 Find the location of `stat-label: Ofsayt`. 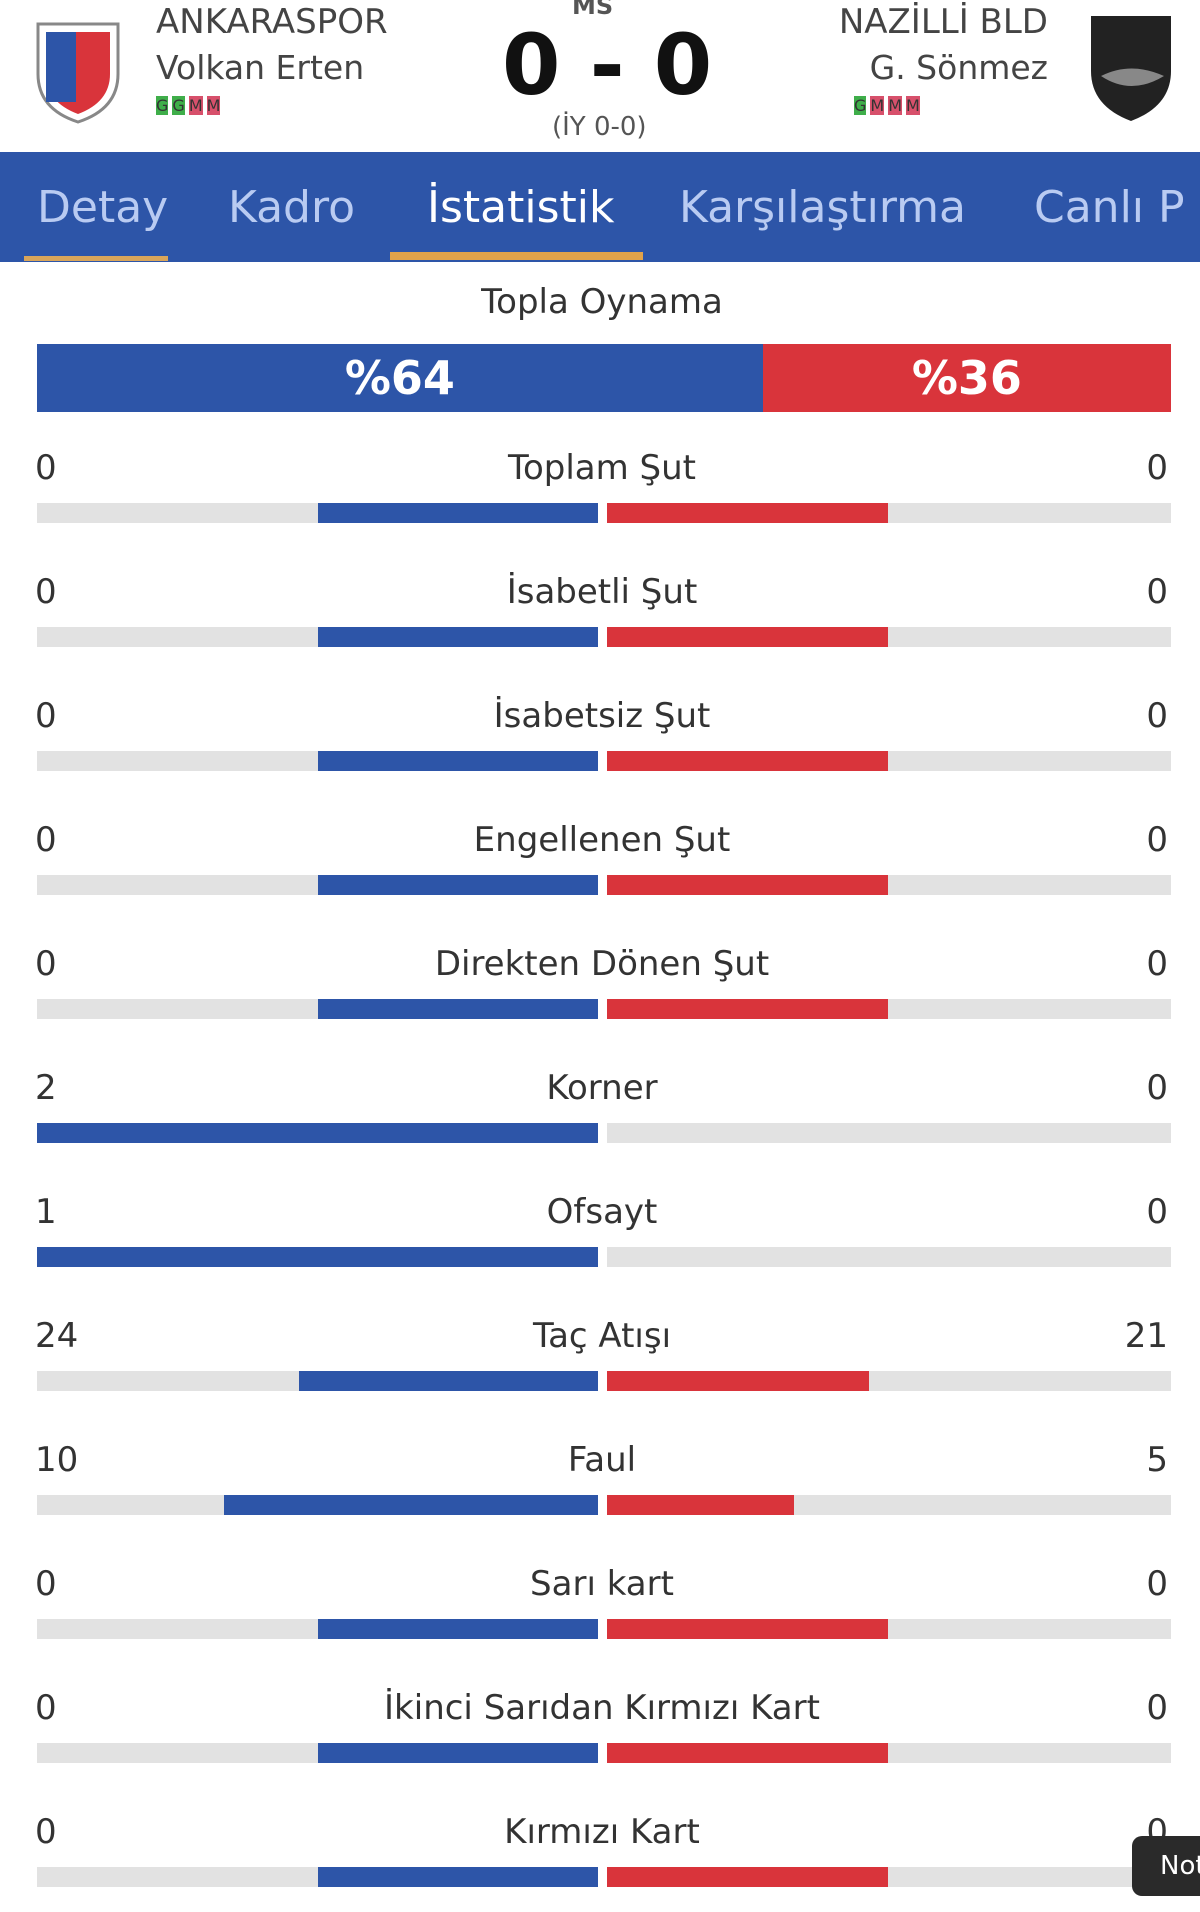

stat-label: Ofsayt is located at coordinates (602, 1212).